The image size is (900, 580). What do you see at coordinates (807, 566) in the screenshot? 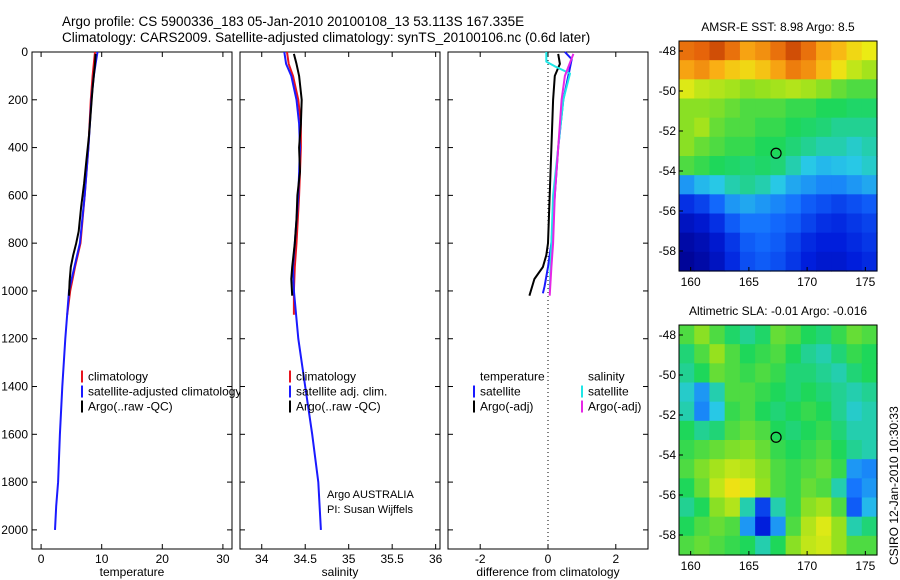
I see `sla-map-xtick-label: 170` at bounding box center [807, 566].